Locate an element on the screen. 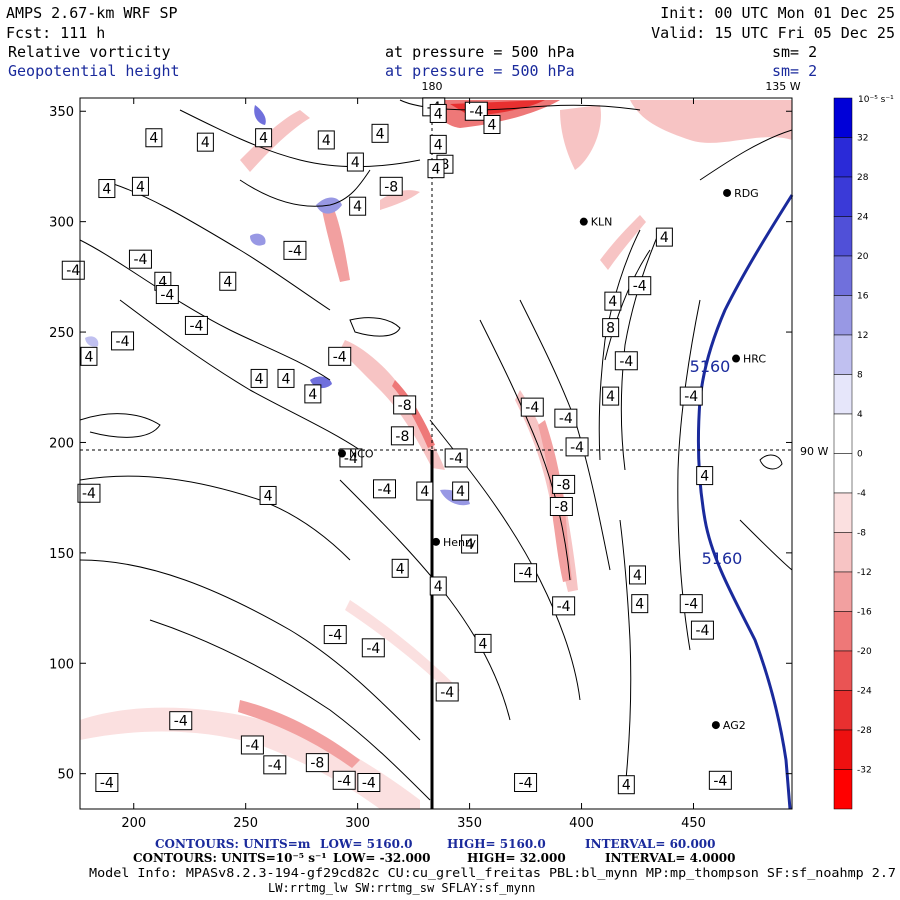 The image size is (900, 900). colorbar-label: 0 is located at coordinates (860, 455).